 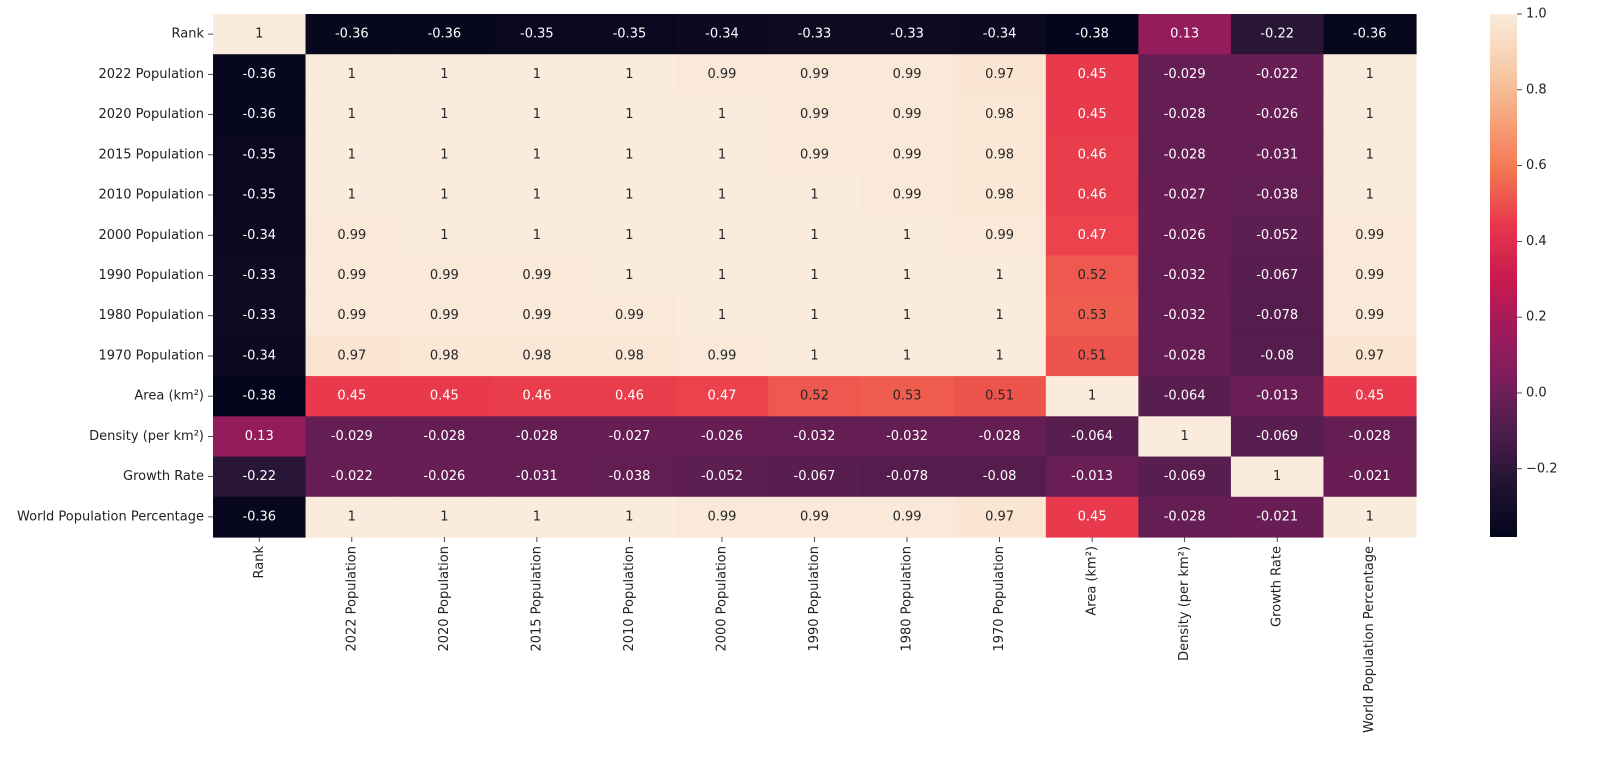 I want to click on colorbar-tick-label: 0.2, so click(x=1536, y=317).